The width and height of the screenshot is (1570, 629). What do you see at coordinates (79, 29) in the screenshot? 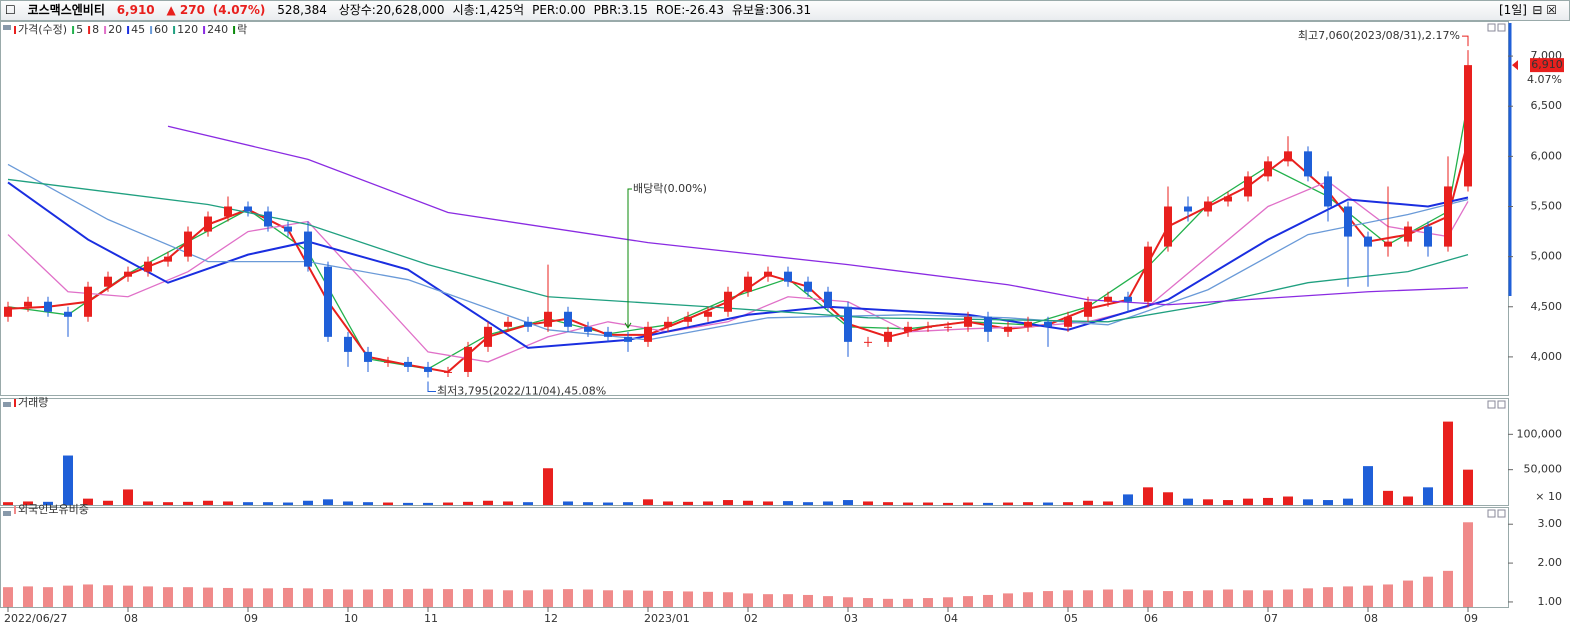
I see `legend-label: 5` at bounding box center [79, 29].